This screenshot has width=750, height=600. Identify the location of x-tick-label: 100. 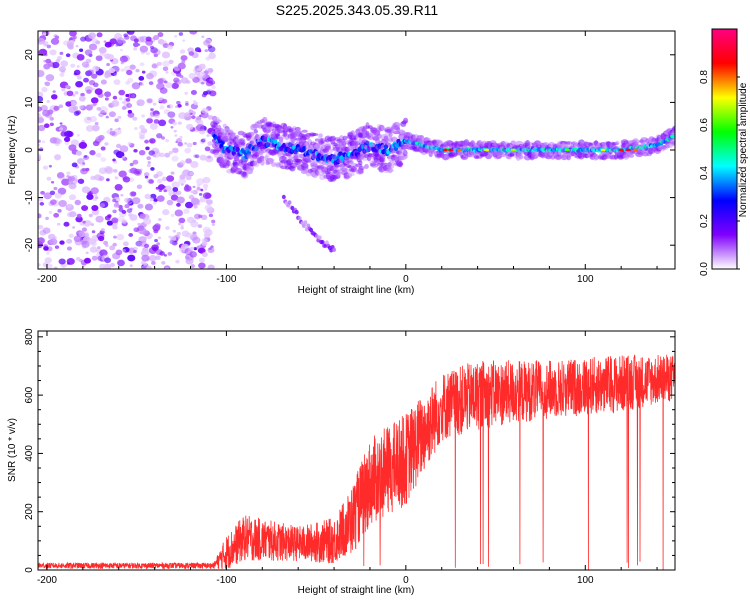
(585, 279).